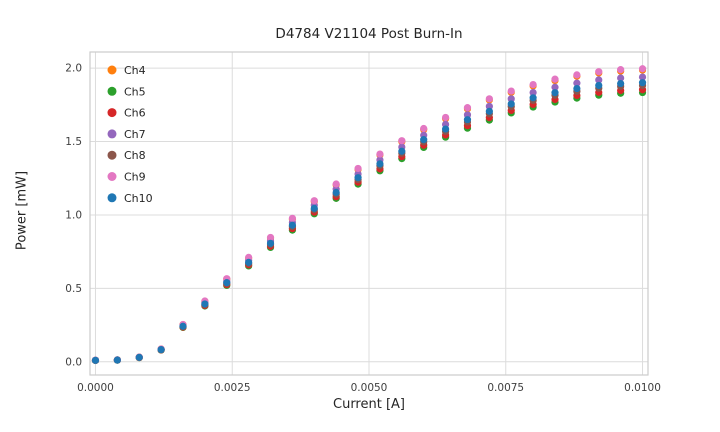 This screenshot has height=432, width=720. Describe the element at coordinates (135, 134) in the screenshot. I see `legend-label: Ch7` at that location.